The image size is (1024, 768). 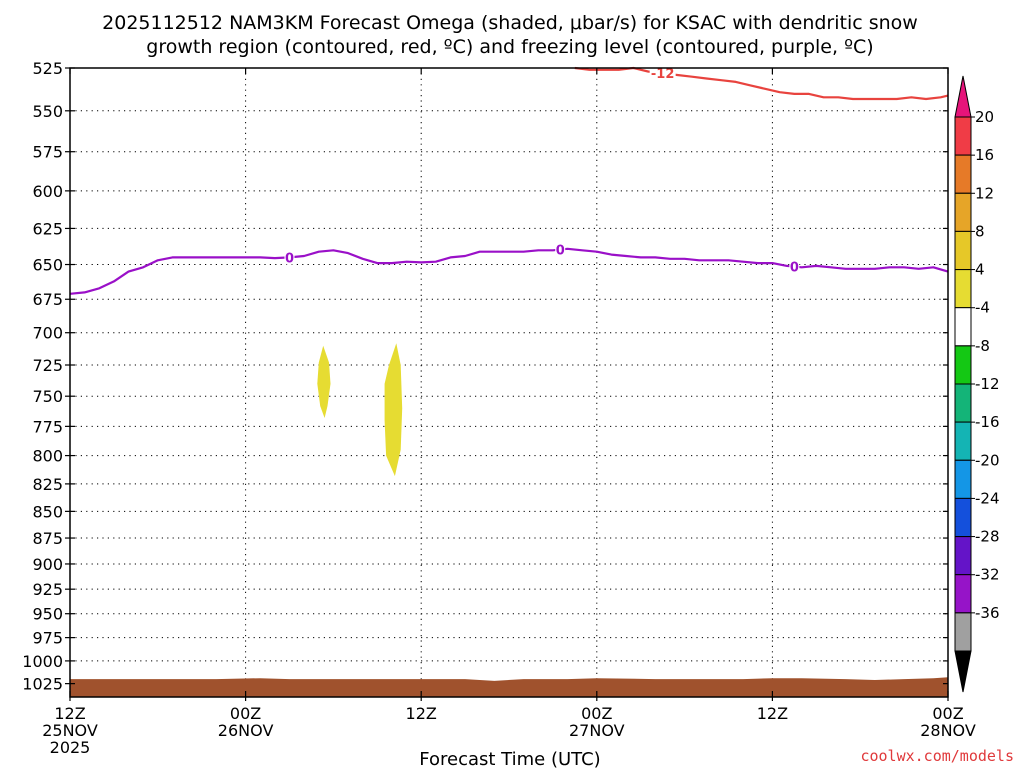 I want to click on colorbar-label: -32, so click(x=987, y=575).